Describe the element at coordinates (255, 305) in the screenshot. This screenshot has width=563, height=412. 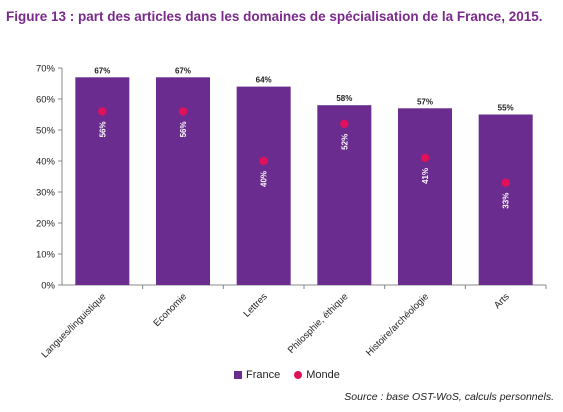
I see `x-category-label: Lettres` at that location.